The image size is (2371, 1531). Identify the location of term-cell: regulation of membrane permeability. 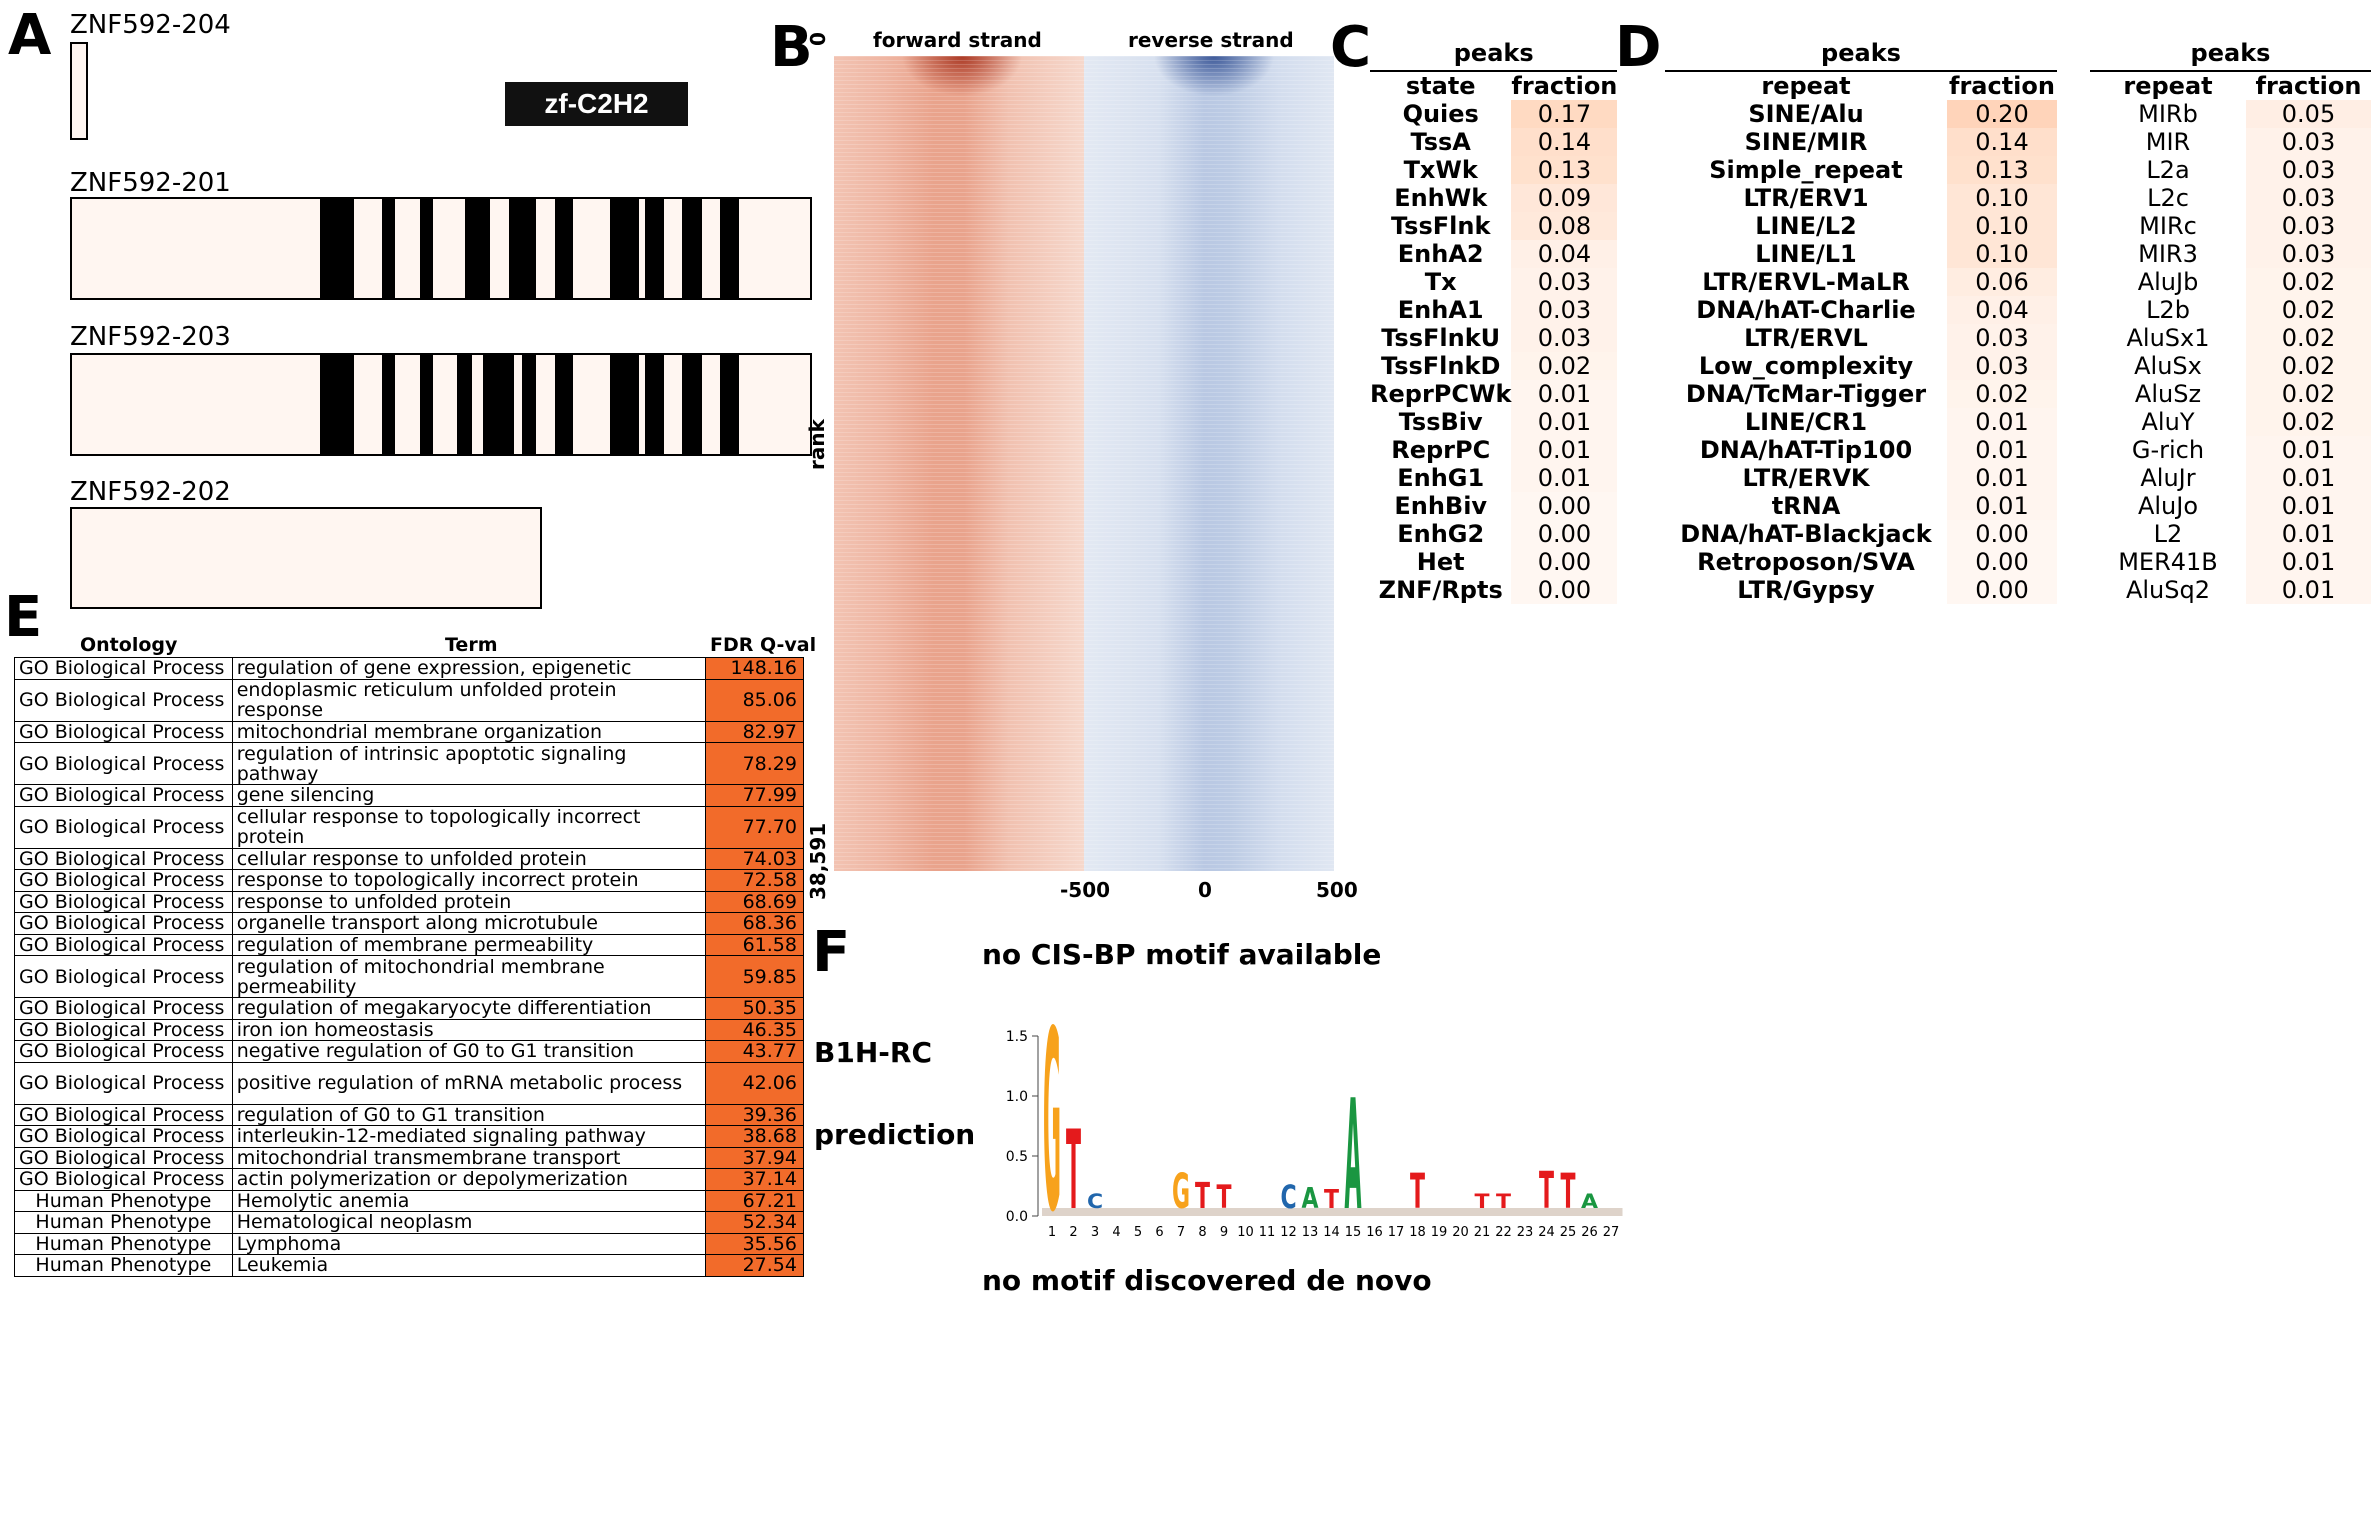
(469, 944).